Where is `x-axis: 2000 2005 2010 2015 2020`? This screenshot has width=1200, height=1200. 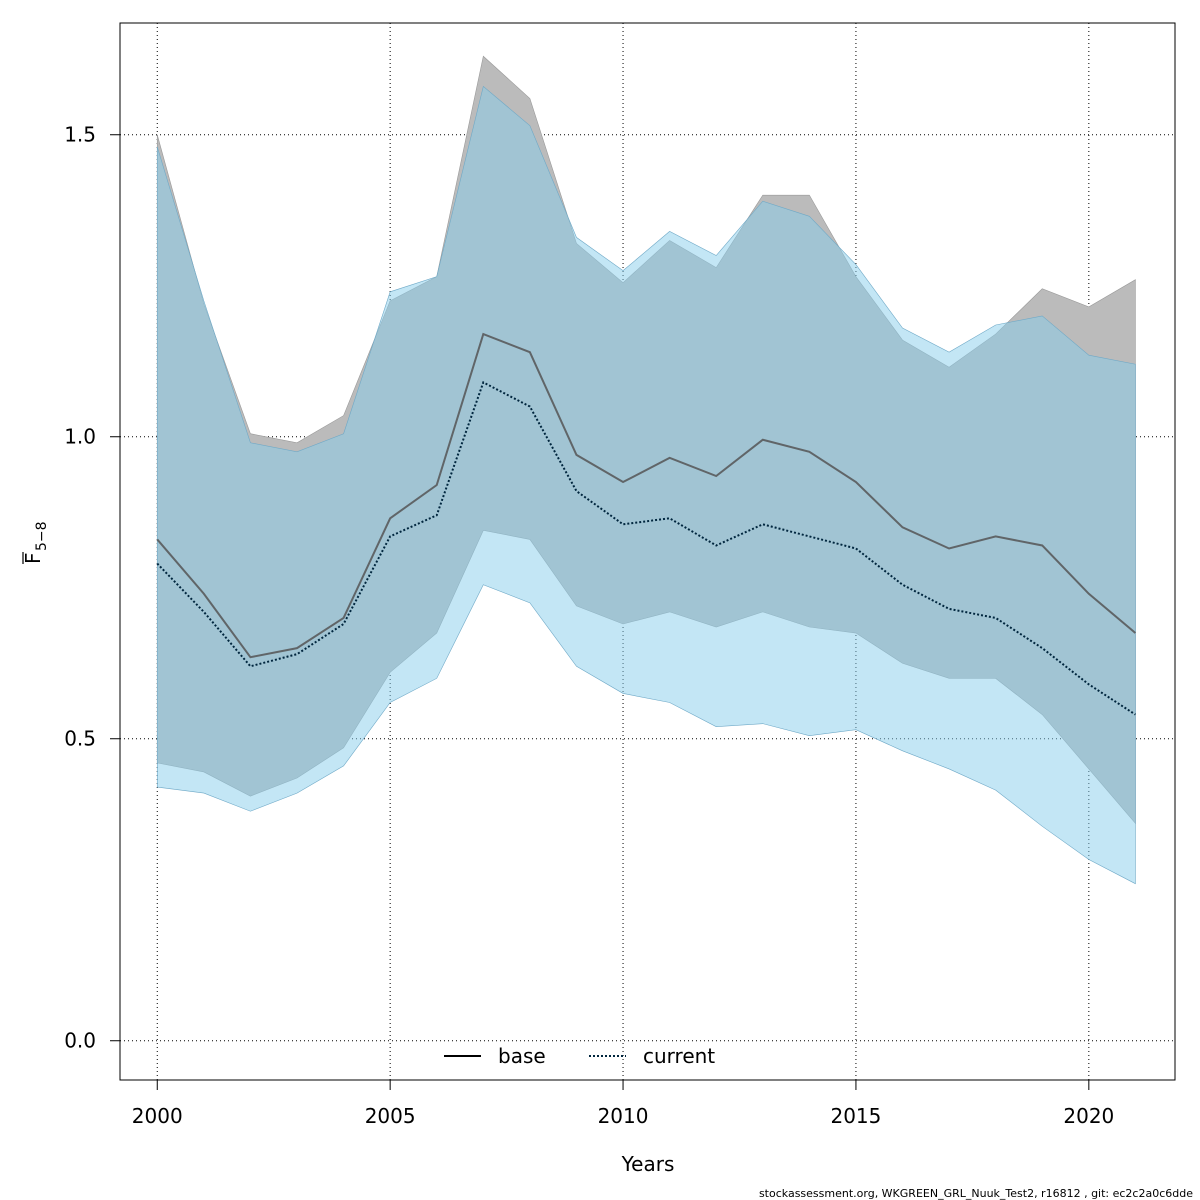 x-axis: 2000 2005 2010 2015 2020 is located at coordinates (623, 1104).